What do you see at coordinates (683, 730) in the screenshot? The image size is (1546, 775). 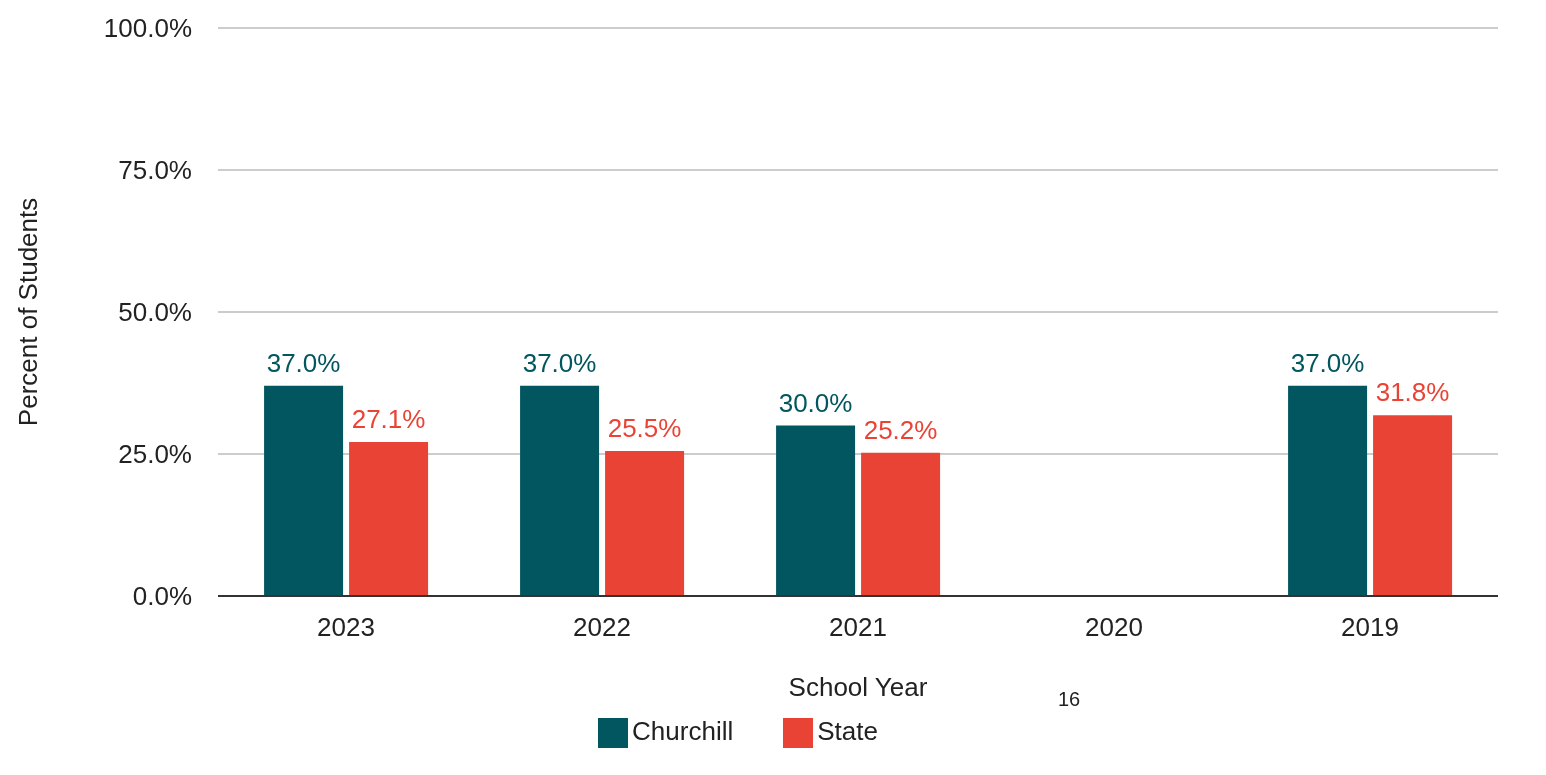 I see `legend-label: Churchill` at bounding box center [683, 730].